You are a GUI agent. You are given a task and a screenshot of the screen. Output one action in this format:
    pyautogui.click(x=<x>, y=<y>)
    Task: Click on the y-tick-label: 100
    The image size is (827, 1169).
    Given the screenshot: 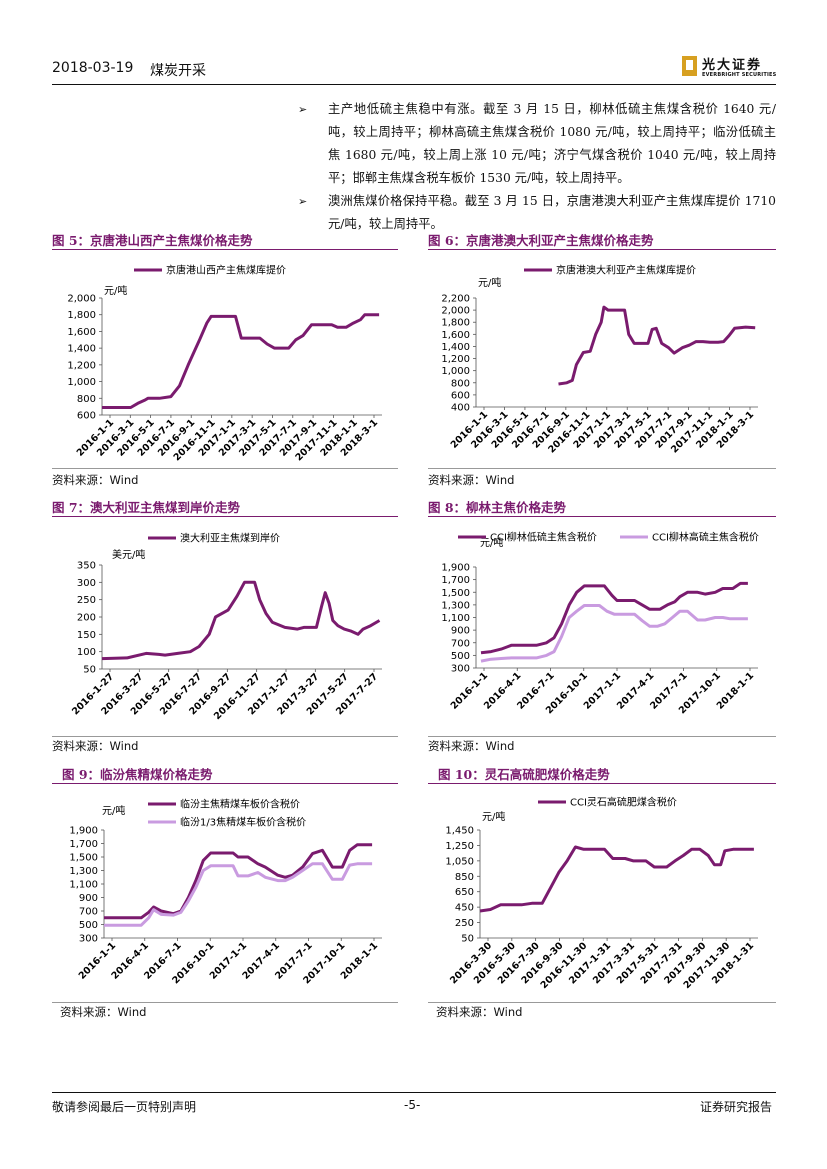 What is the action you would take?
    pyautogui.click(x=86, y=652)
    